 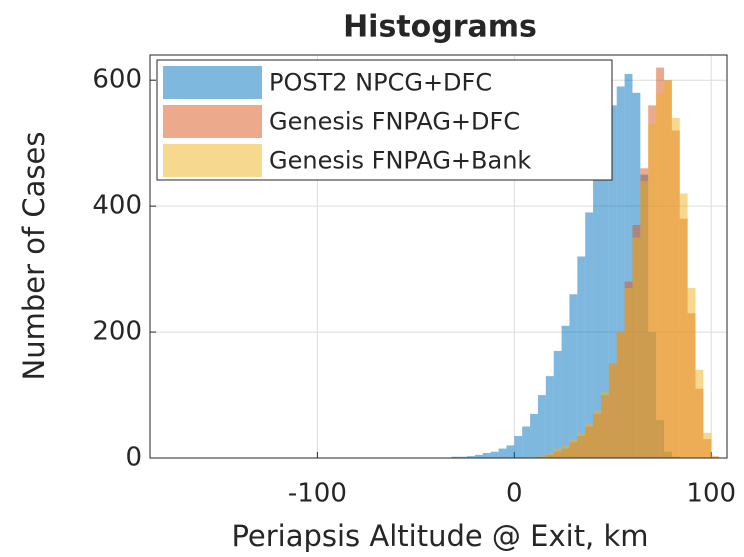 What do you see at coordinates (117, 206) in the screenshot?
I see `y-tick-label: 400` at bounding box center [117, 206].